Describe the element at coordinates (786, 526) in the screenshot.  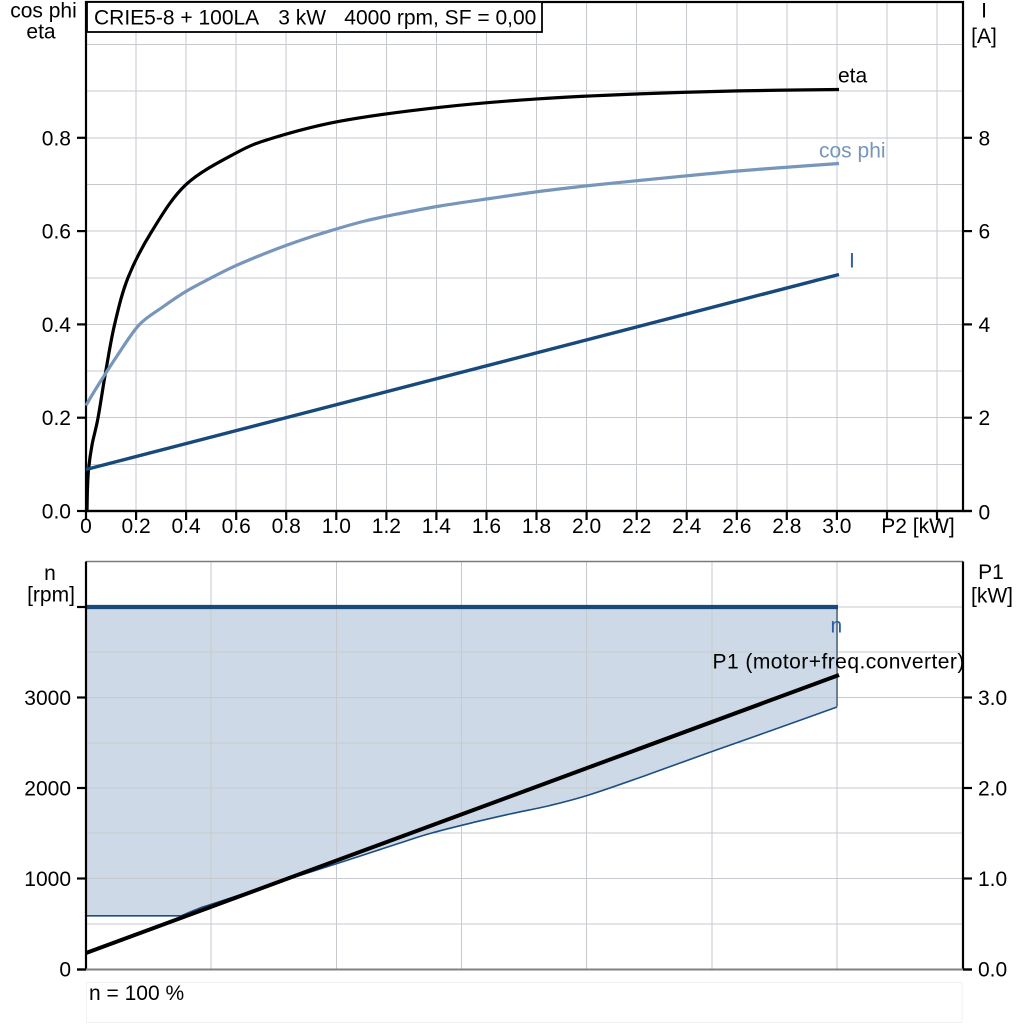
I see `svg-text: 2.8` at that location.